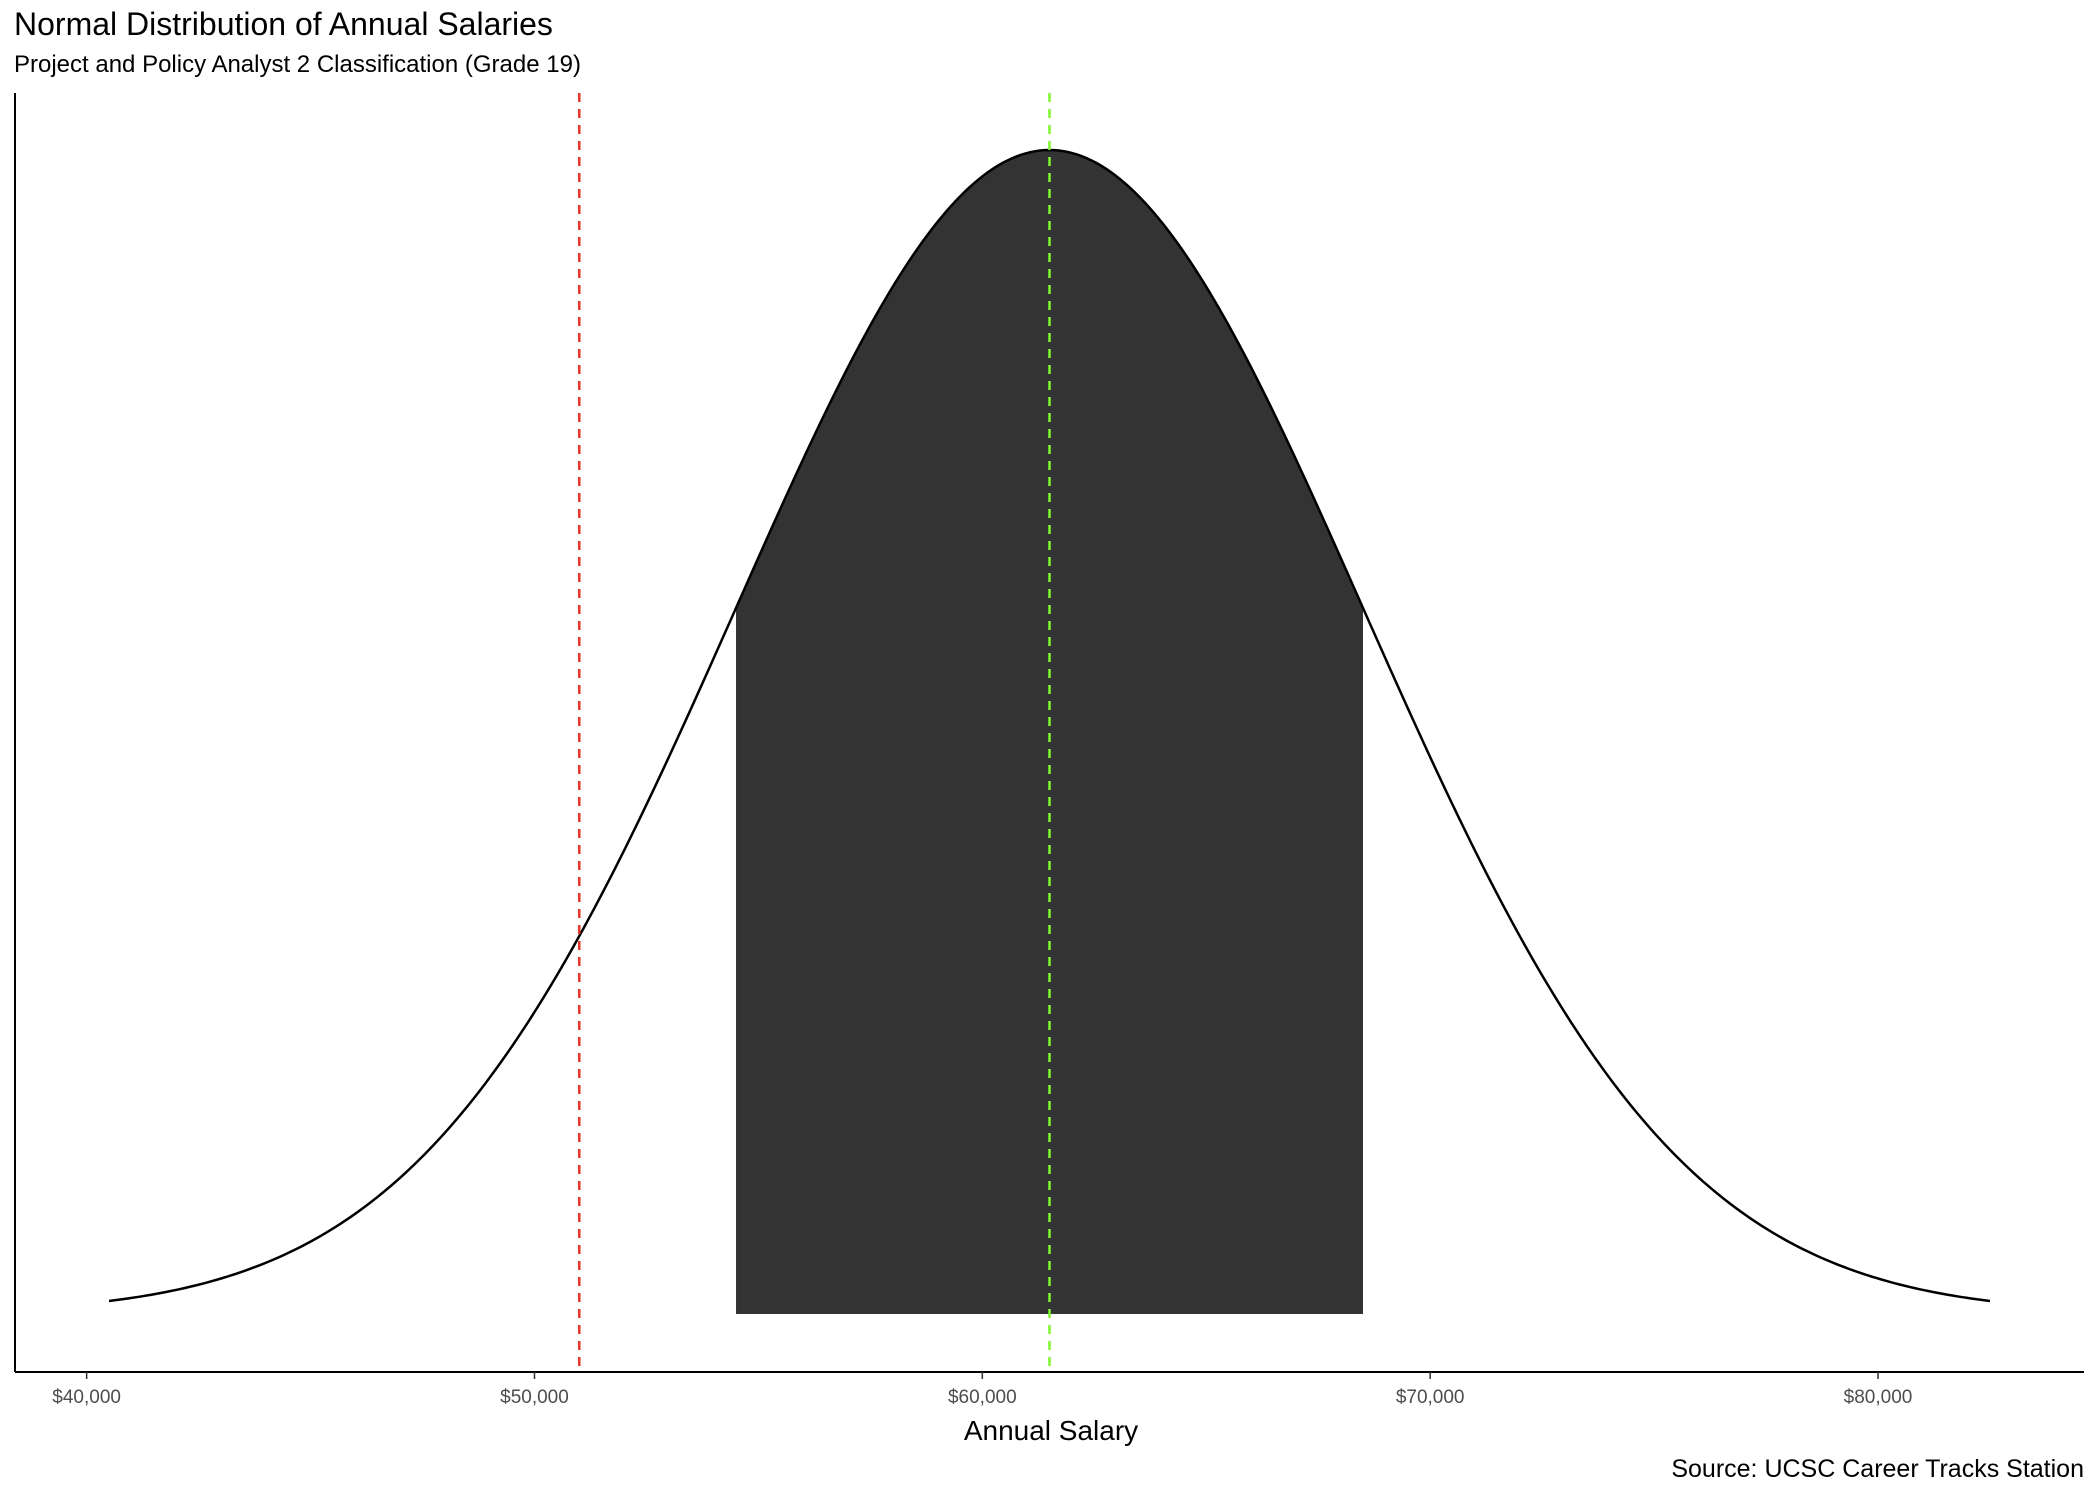 The height and width of the screenshot is (1491, 2094). I want to click on x-tick-label: $40,000, so click(86, 1397).